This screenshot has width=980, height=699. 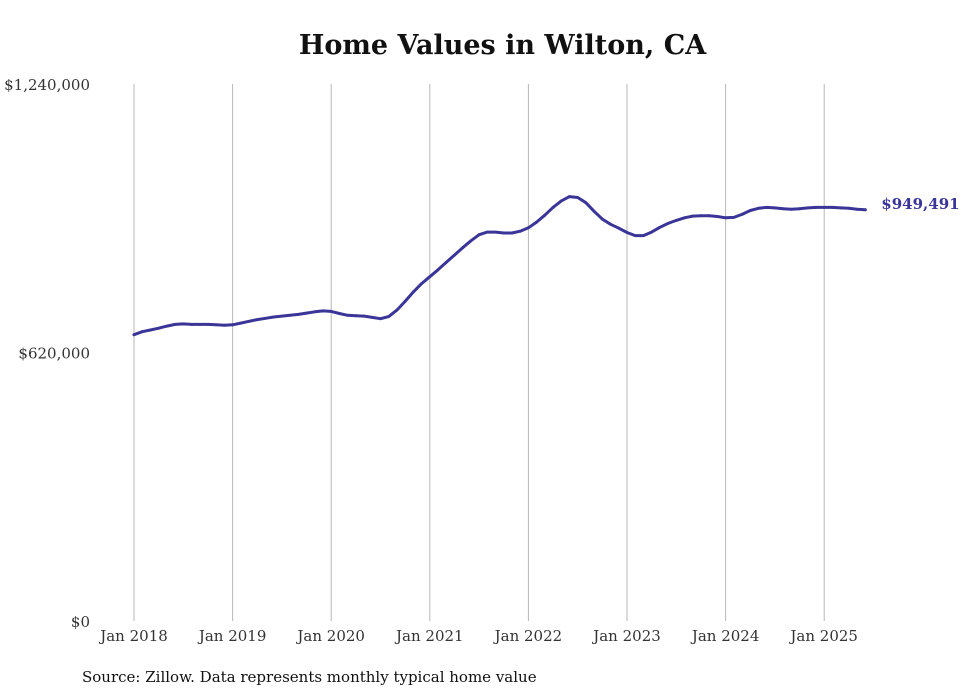 I want to click on chart-title: Home Values in Wilton, CA, so click(x=502, y=45).